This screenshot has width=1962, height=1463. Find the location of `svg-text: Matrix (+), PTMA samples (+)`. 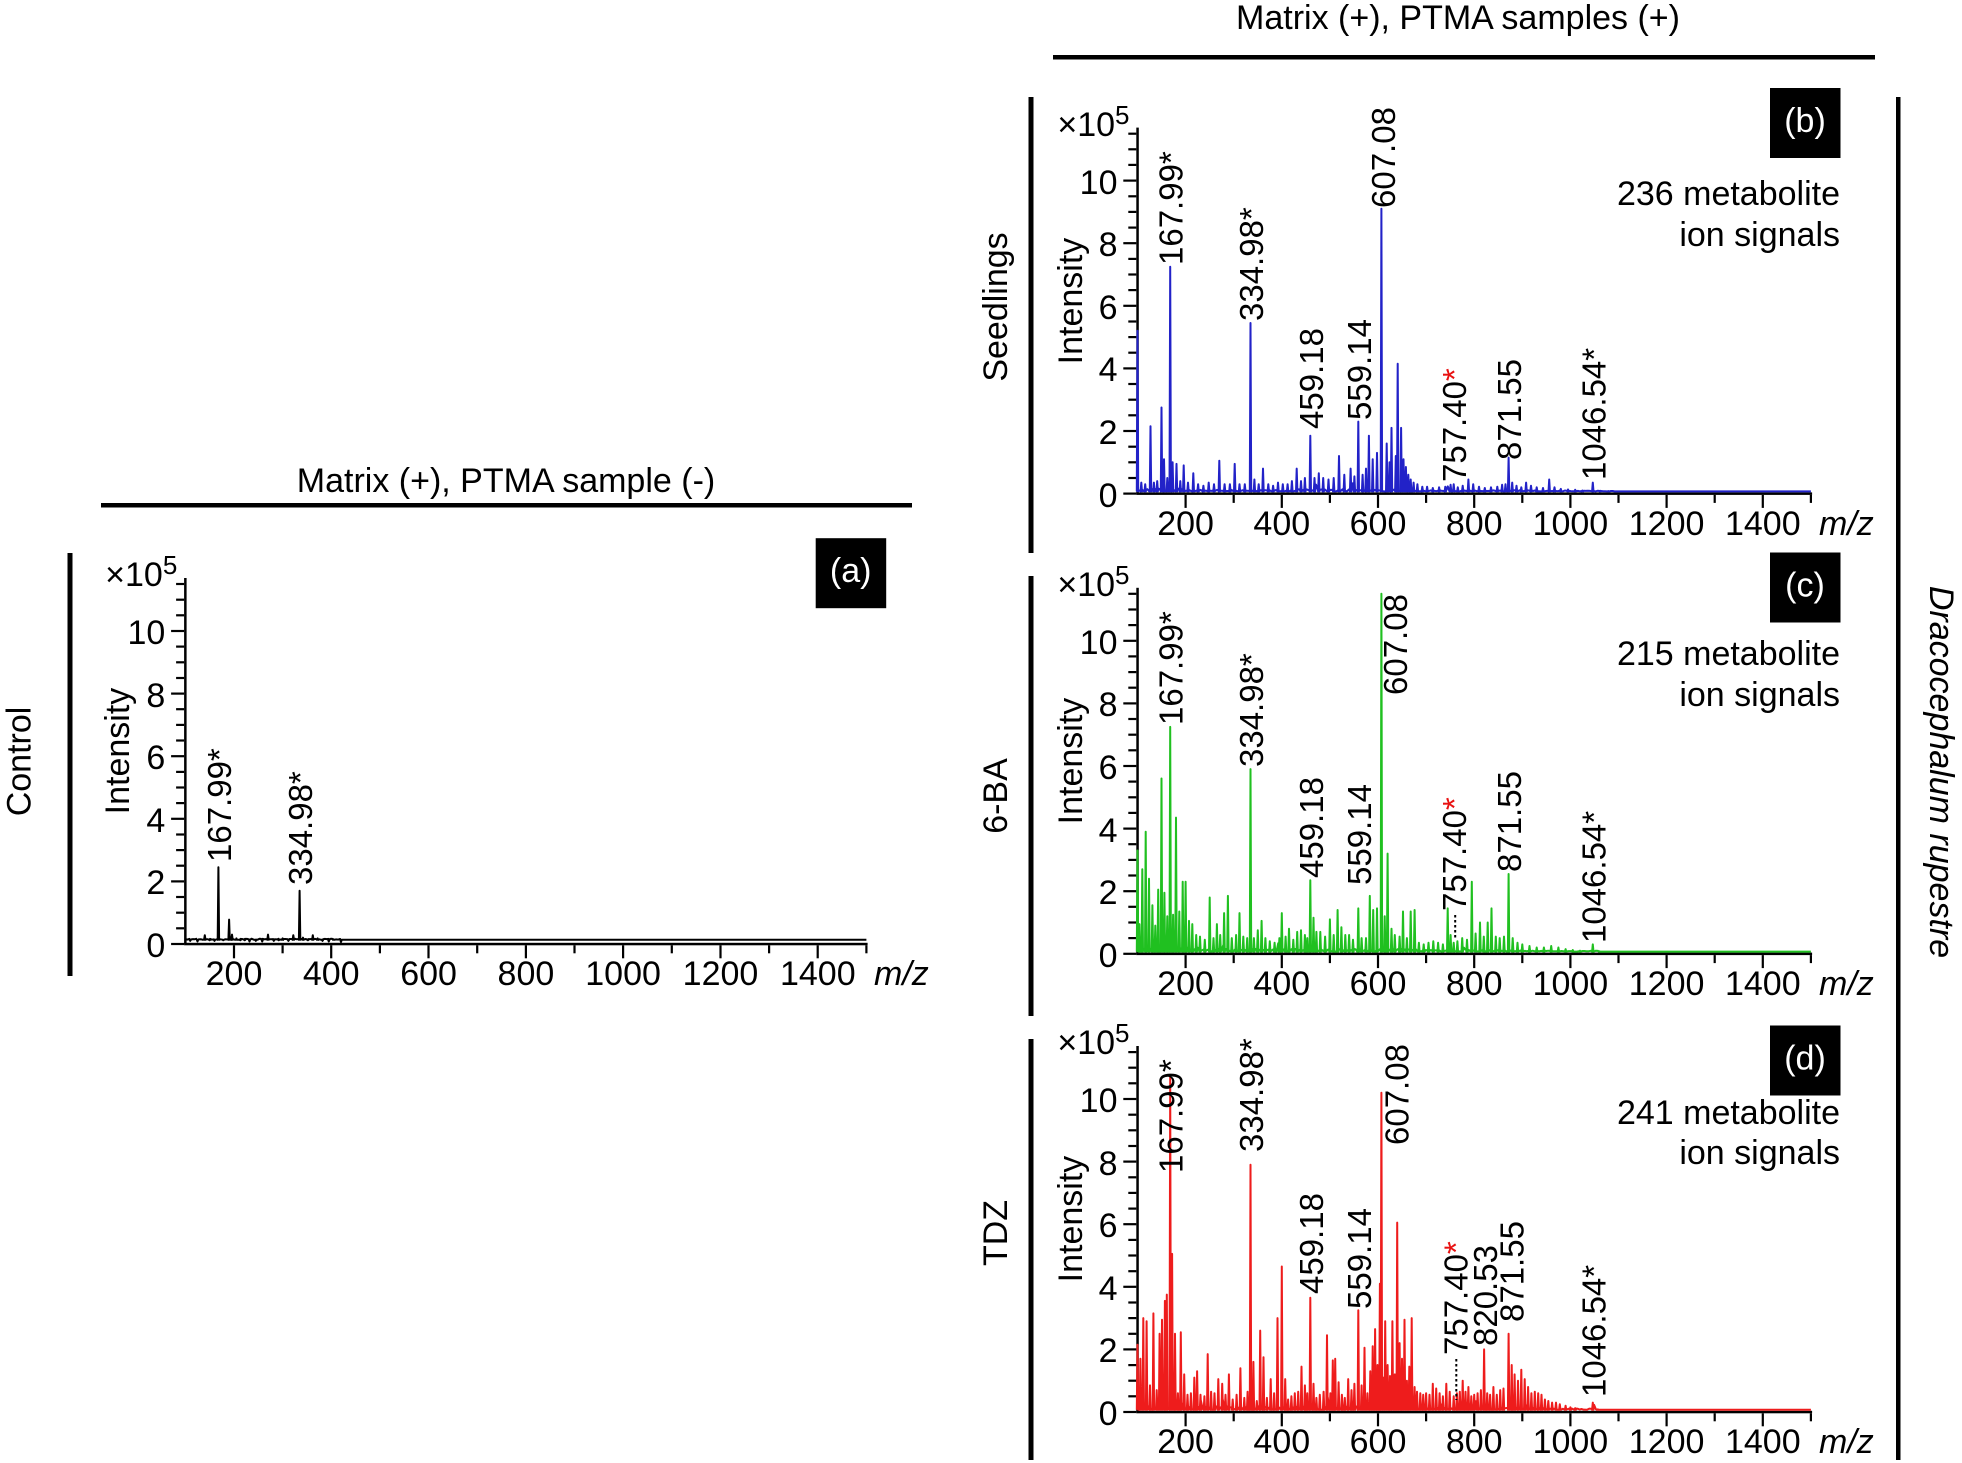

svg-text: Matrix (+), PTMA samples (+) is located at coordinates (1458, 18).